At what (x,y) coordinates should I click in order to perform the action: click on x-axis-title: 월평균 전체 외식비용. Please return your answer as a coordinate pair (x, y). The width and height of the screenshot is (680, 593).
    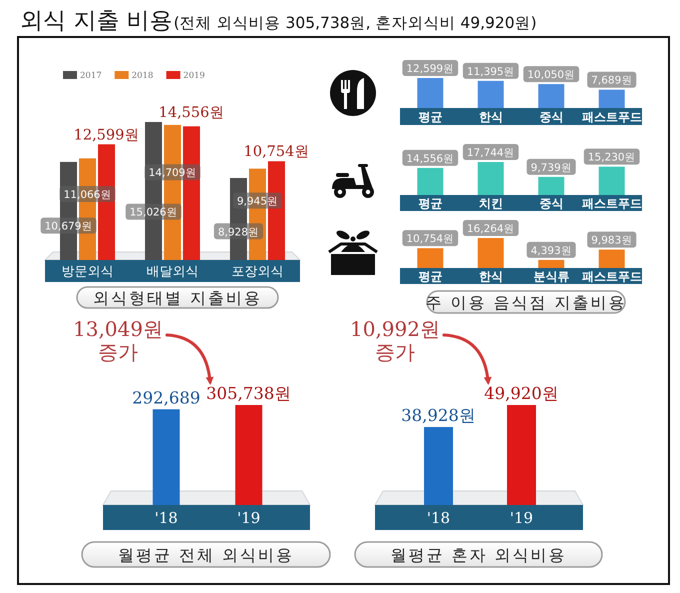
    Looking at the image, I should click on (206, 555).